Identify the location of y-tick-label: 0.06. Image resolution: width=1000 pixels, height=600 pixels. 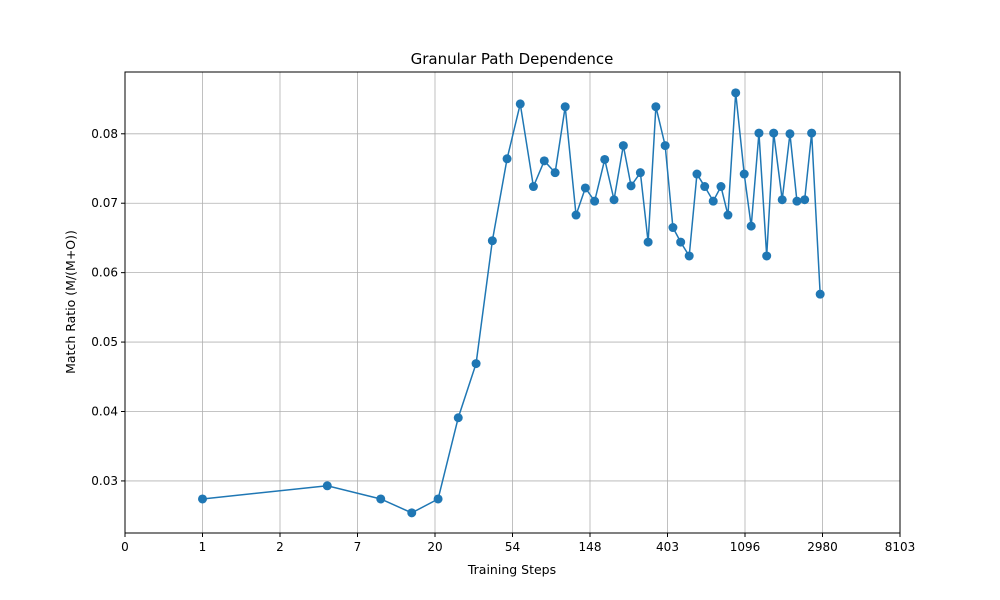
(104, 273).